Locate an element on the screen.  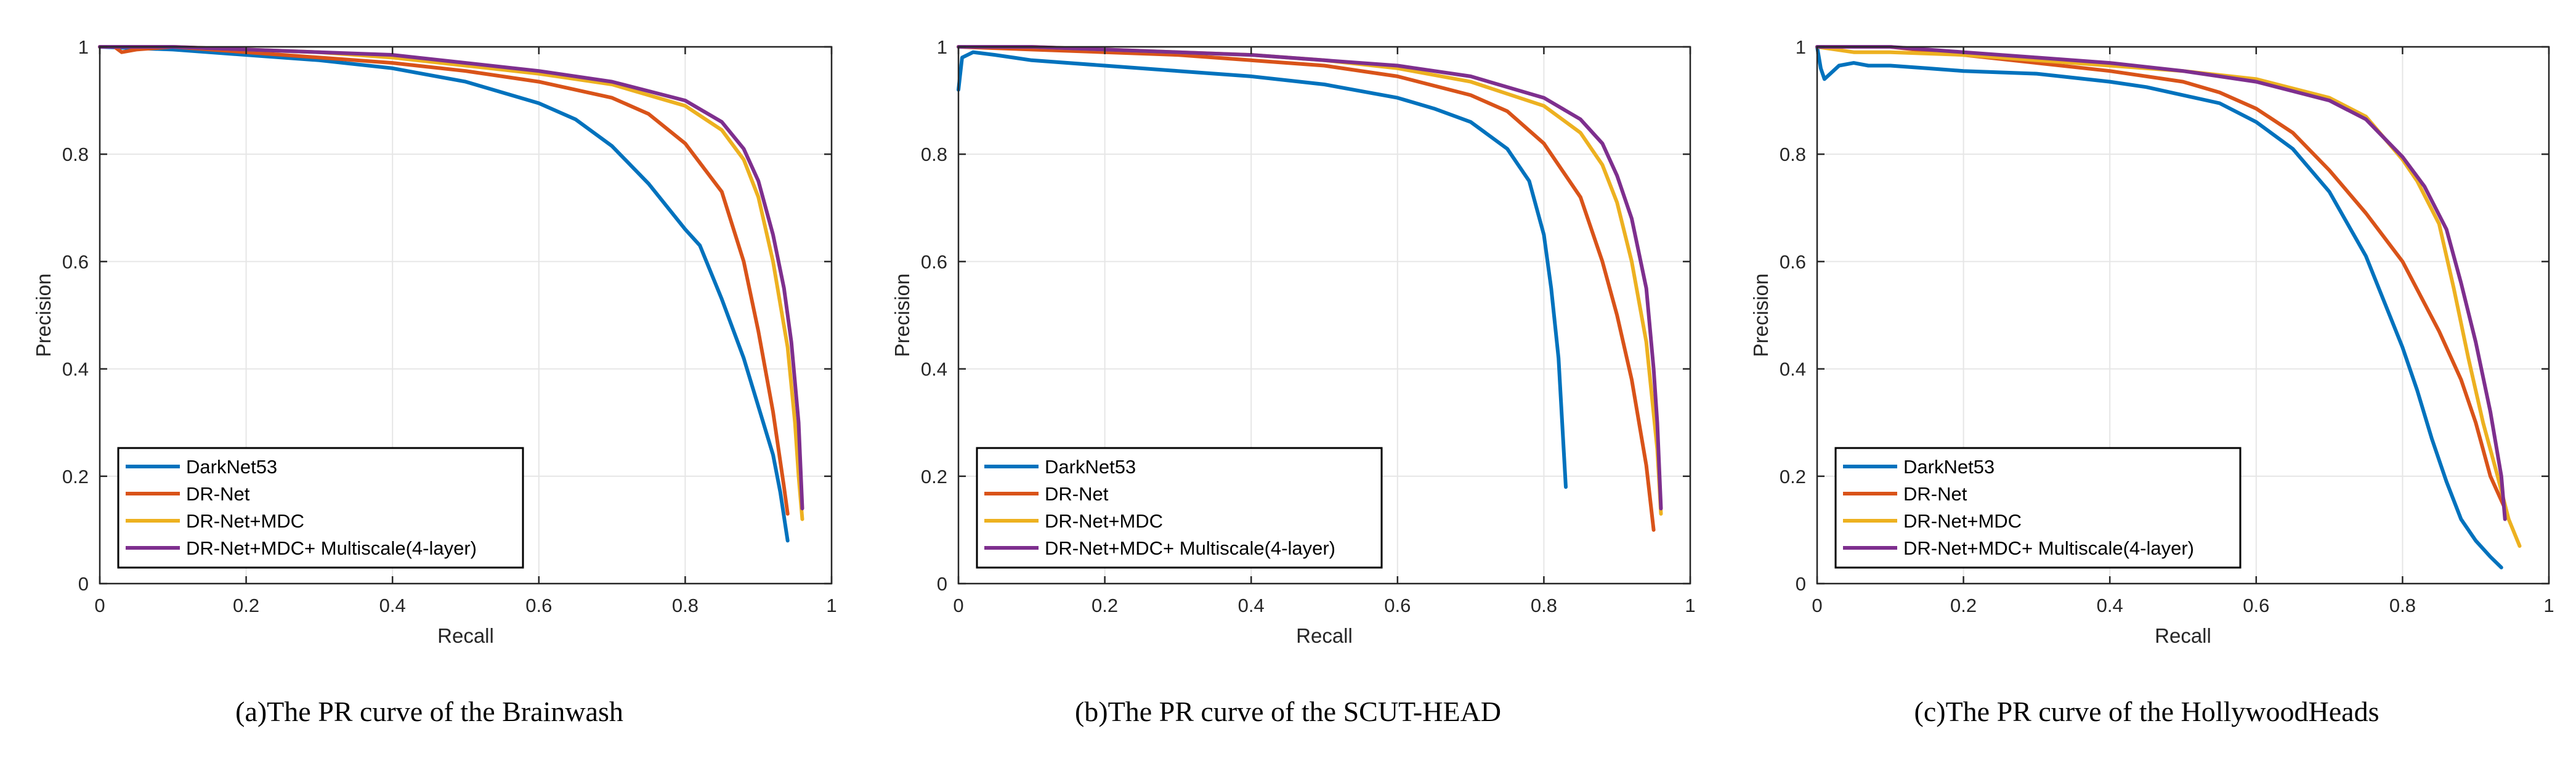
chart-caption: (b)The PR curve of the SCUT-HEAD is located at coordinates (1288, 711).